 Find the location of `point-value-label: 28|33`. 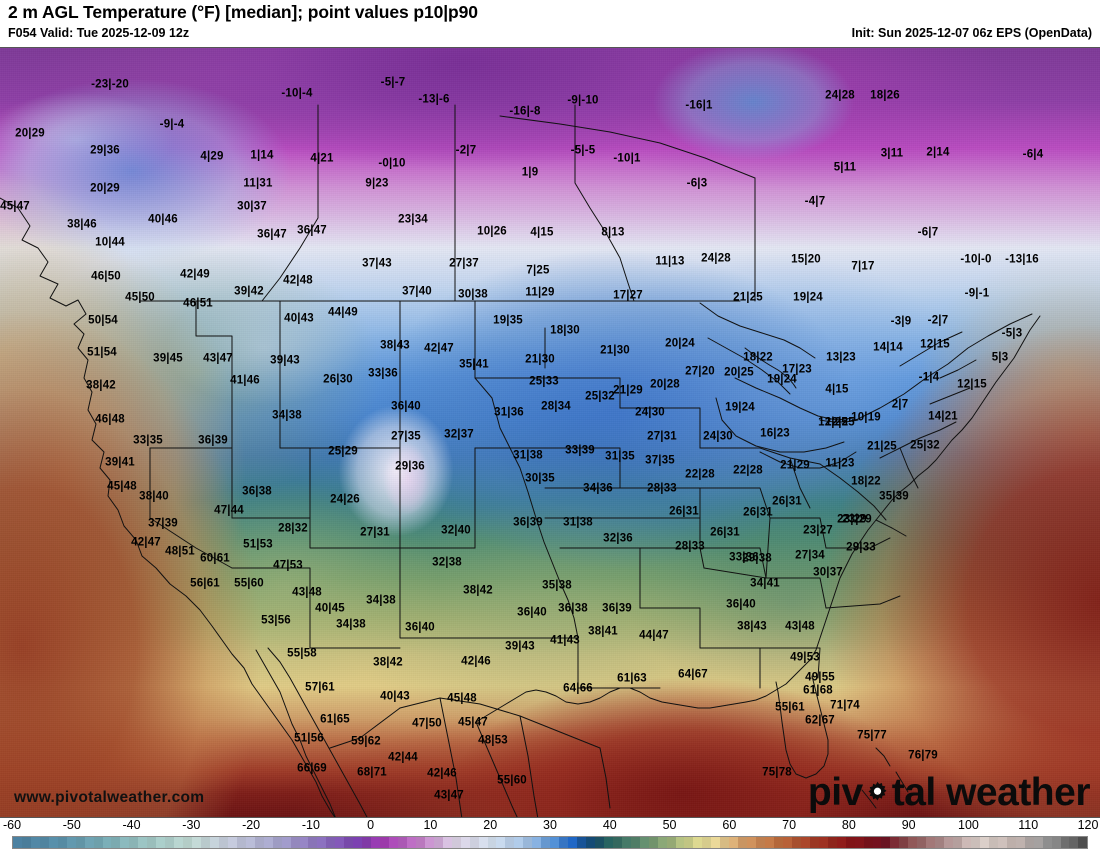

point-value-label: 28|33 is located at coordinates (662, 488).